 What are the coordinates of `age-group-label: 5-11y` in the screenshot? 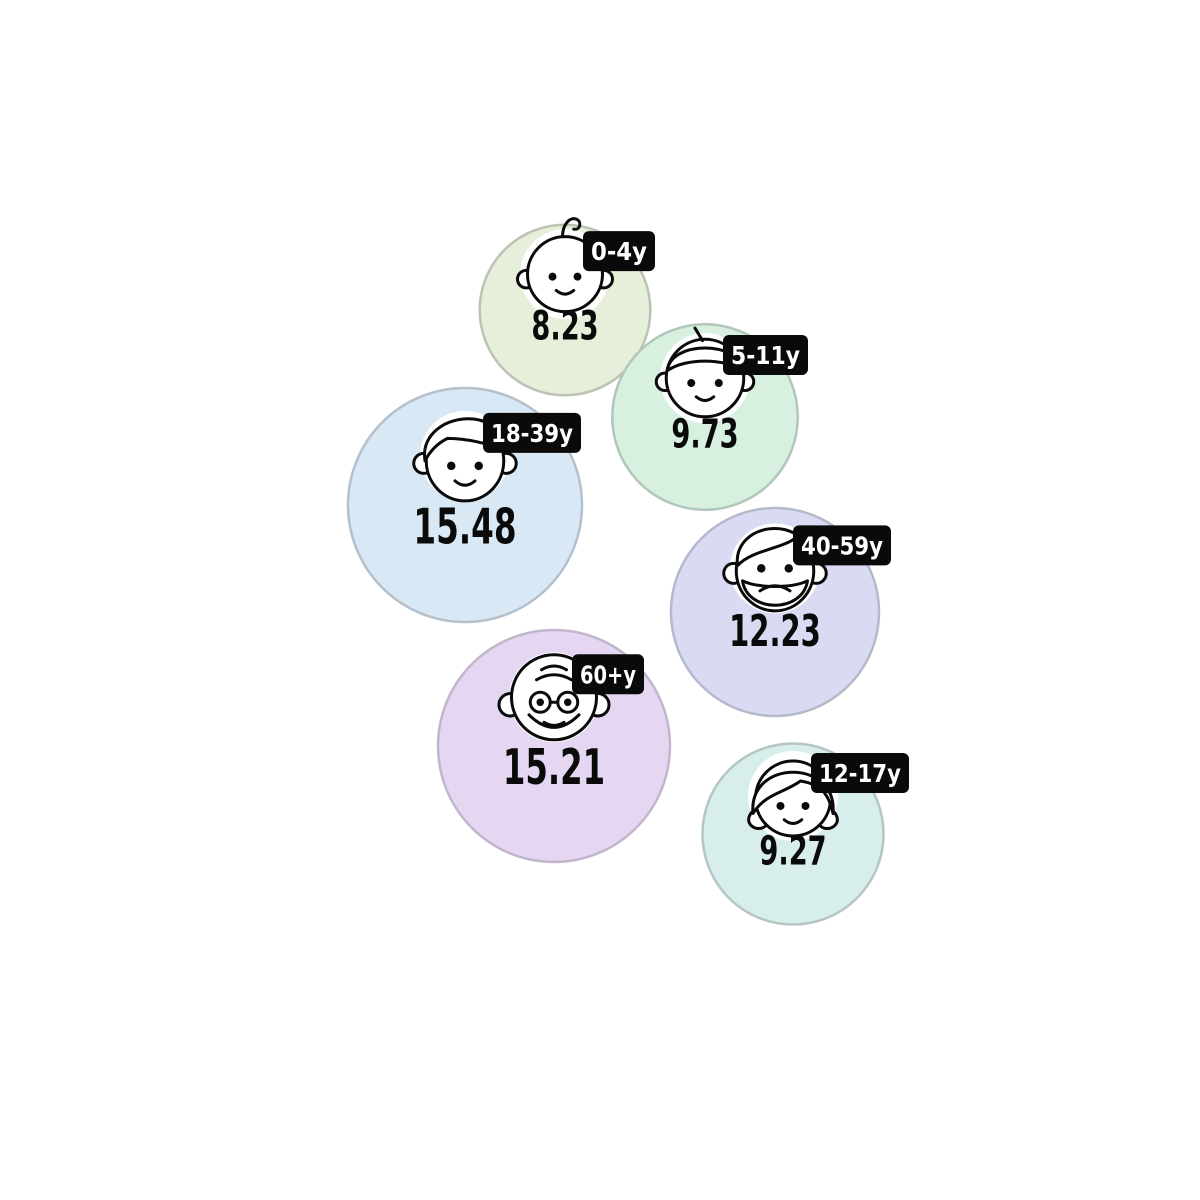 It's located at (765, 355).